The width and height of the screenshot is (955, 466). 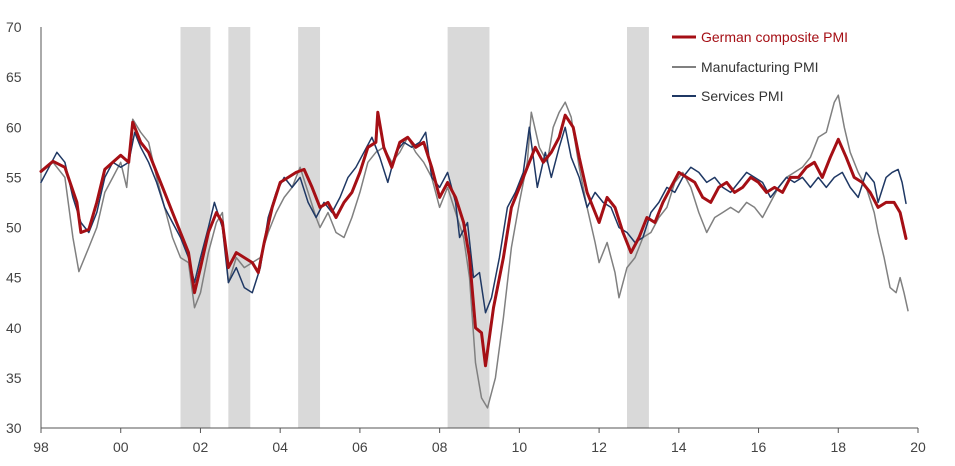 What do you see at coordinates (14, 27) in the screenshot?
I see `y-tick-label: 70` at bounding box center [14, 27].